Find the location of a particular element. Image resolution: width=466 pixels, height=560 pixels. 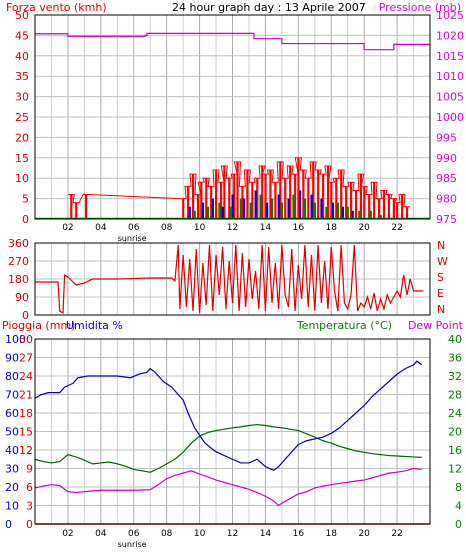

chart3-temp-tick: 8 is located at coordinates (458, 487).